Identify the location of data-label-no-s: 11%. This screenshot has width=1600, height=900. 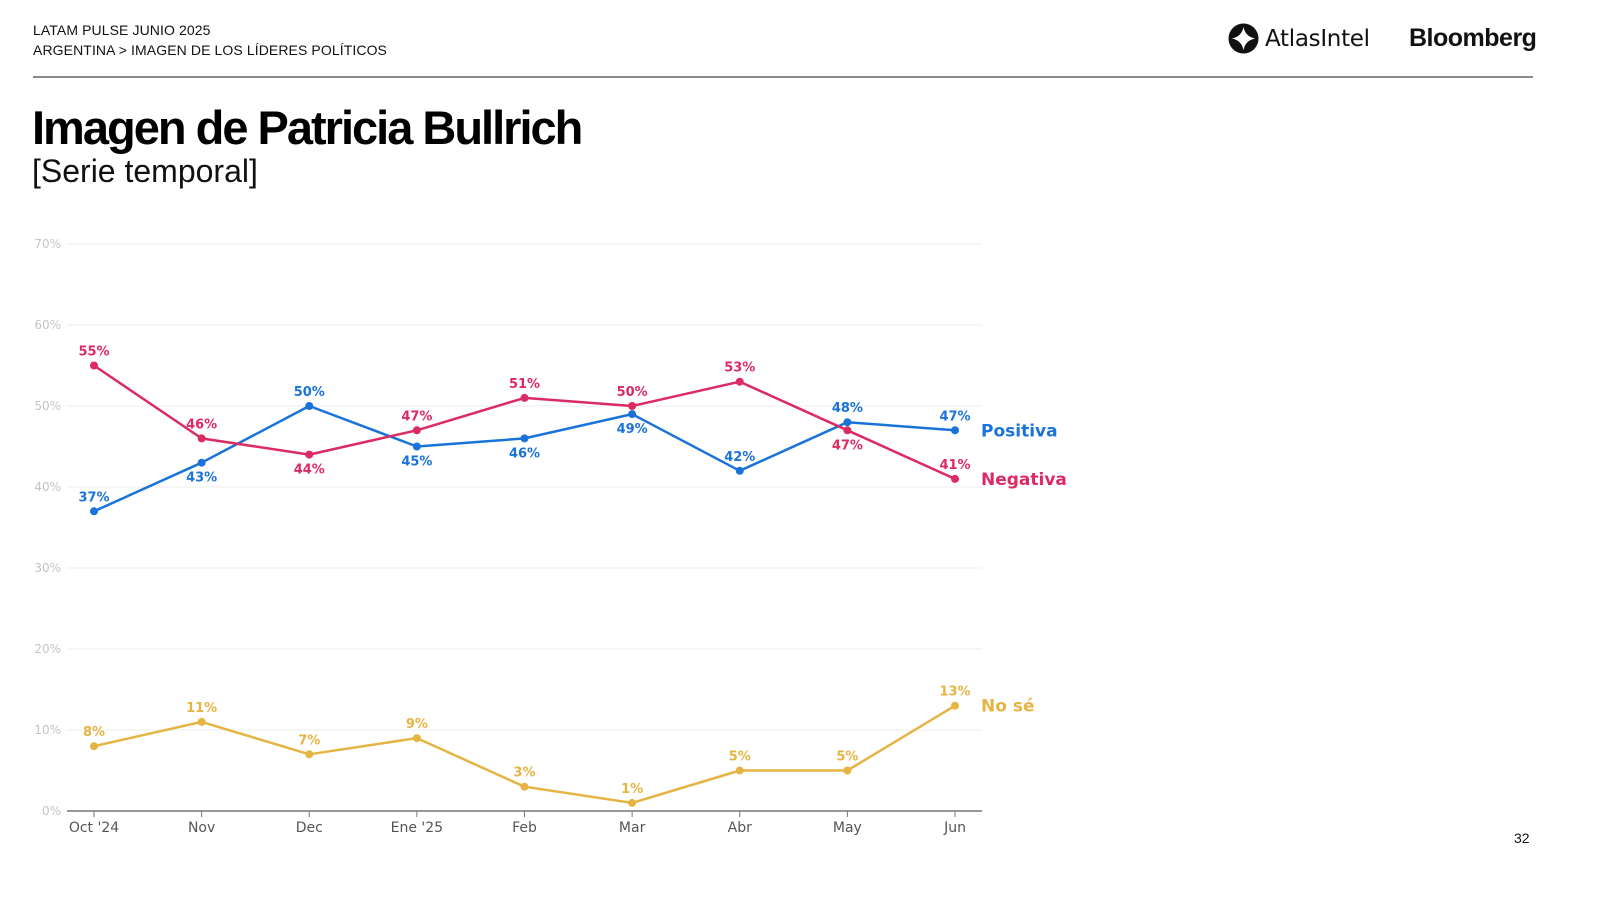
(201, 708).